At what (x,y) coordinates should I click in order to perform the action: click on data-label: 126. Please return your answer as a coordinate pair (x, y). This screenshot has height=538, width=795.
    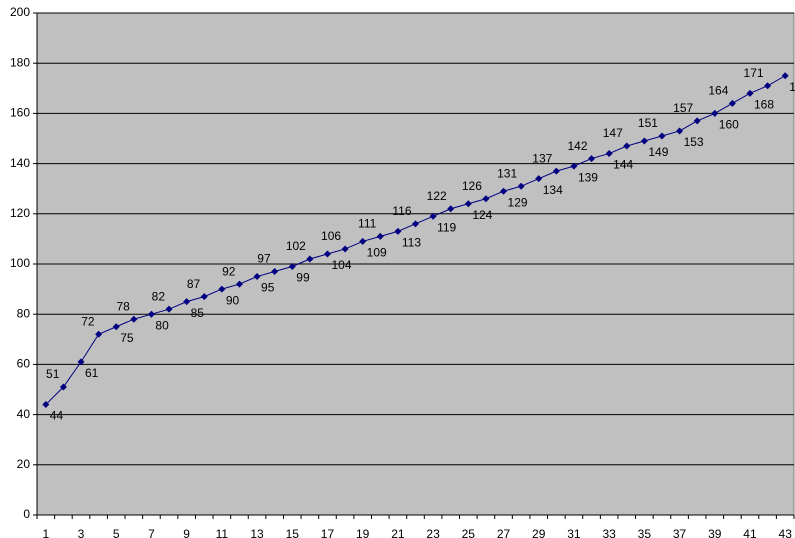
    Looking at the image, I should click on (472, 186).